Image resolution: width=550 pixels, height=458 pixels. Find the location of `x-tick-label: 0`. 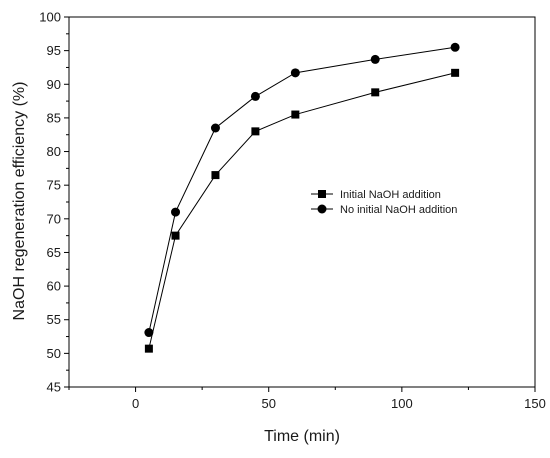

x-tick-label: 0 is located at coordinates (135, 403).